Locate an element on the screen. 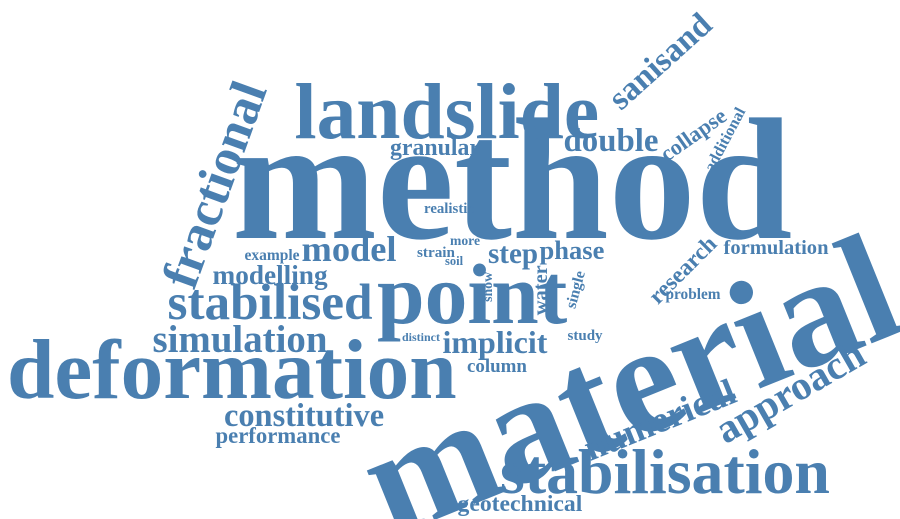  word-phase: phase is located at coordinates (572, 249).